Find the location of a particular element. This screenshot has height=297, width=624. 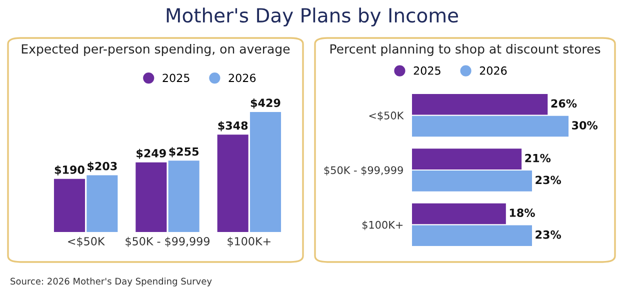

data-label: 21% is located at coordinates (538, 158).